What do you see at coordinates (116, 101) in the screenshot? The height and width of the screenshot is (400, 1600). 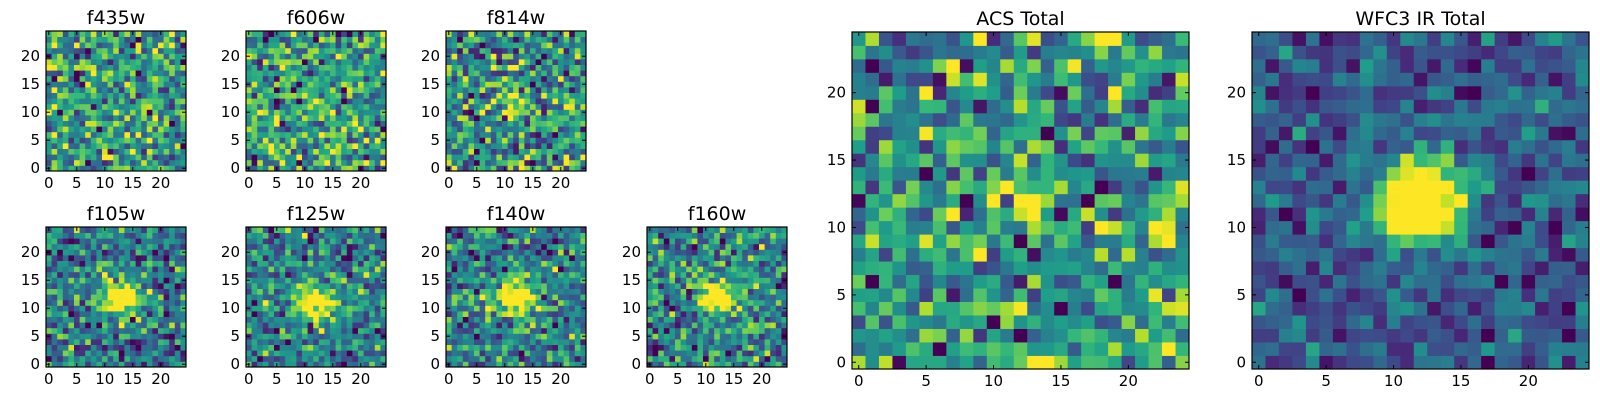 I see `plot-frame` at bounding box center [116, 101].